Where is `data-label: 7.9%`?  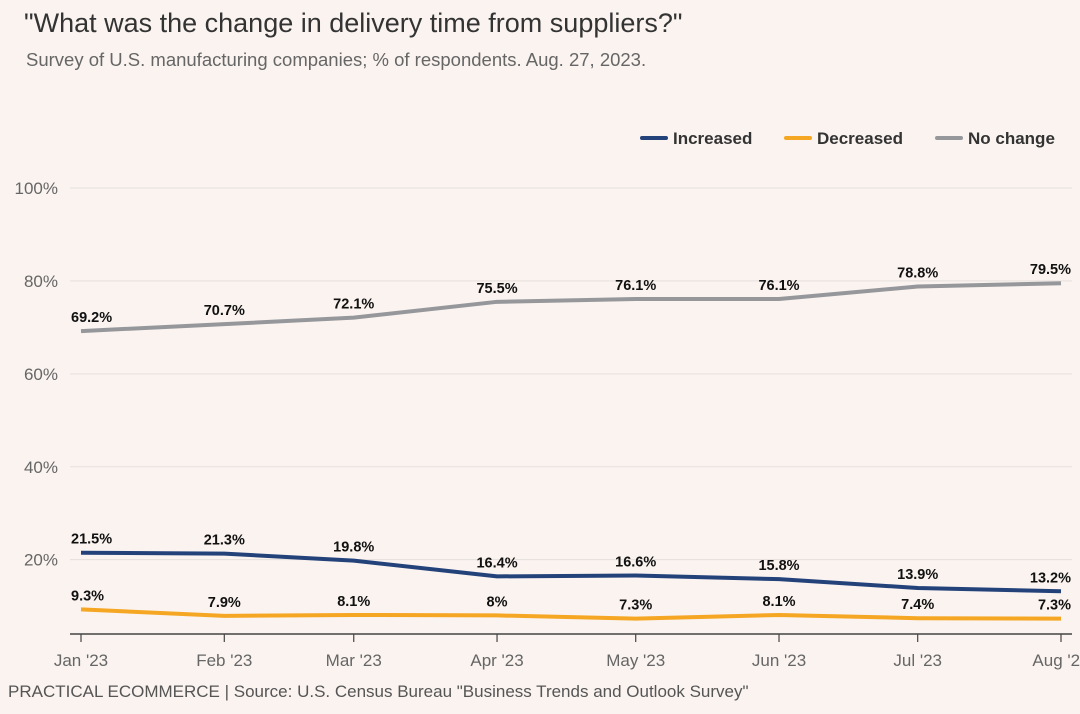 data-label: 7.9% is located at coordinates (224, 603).